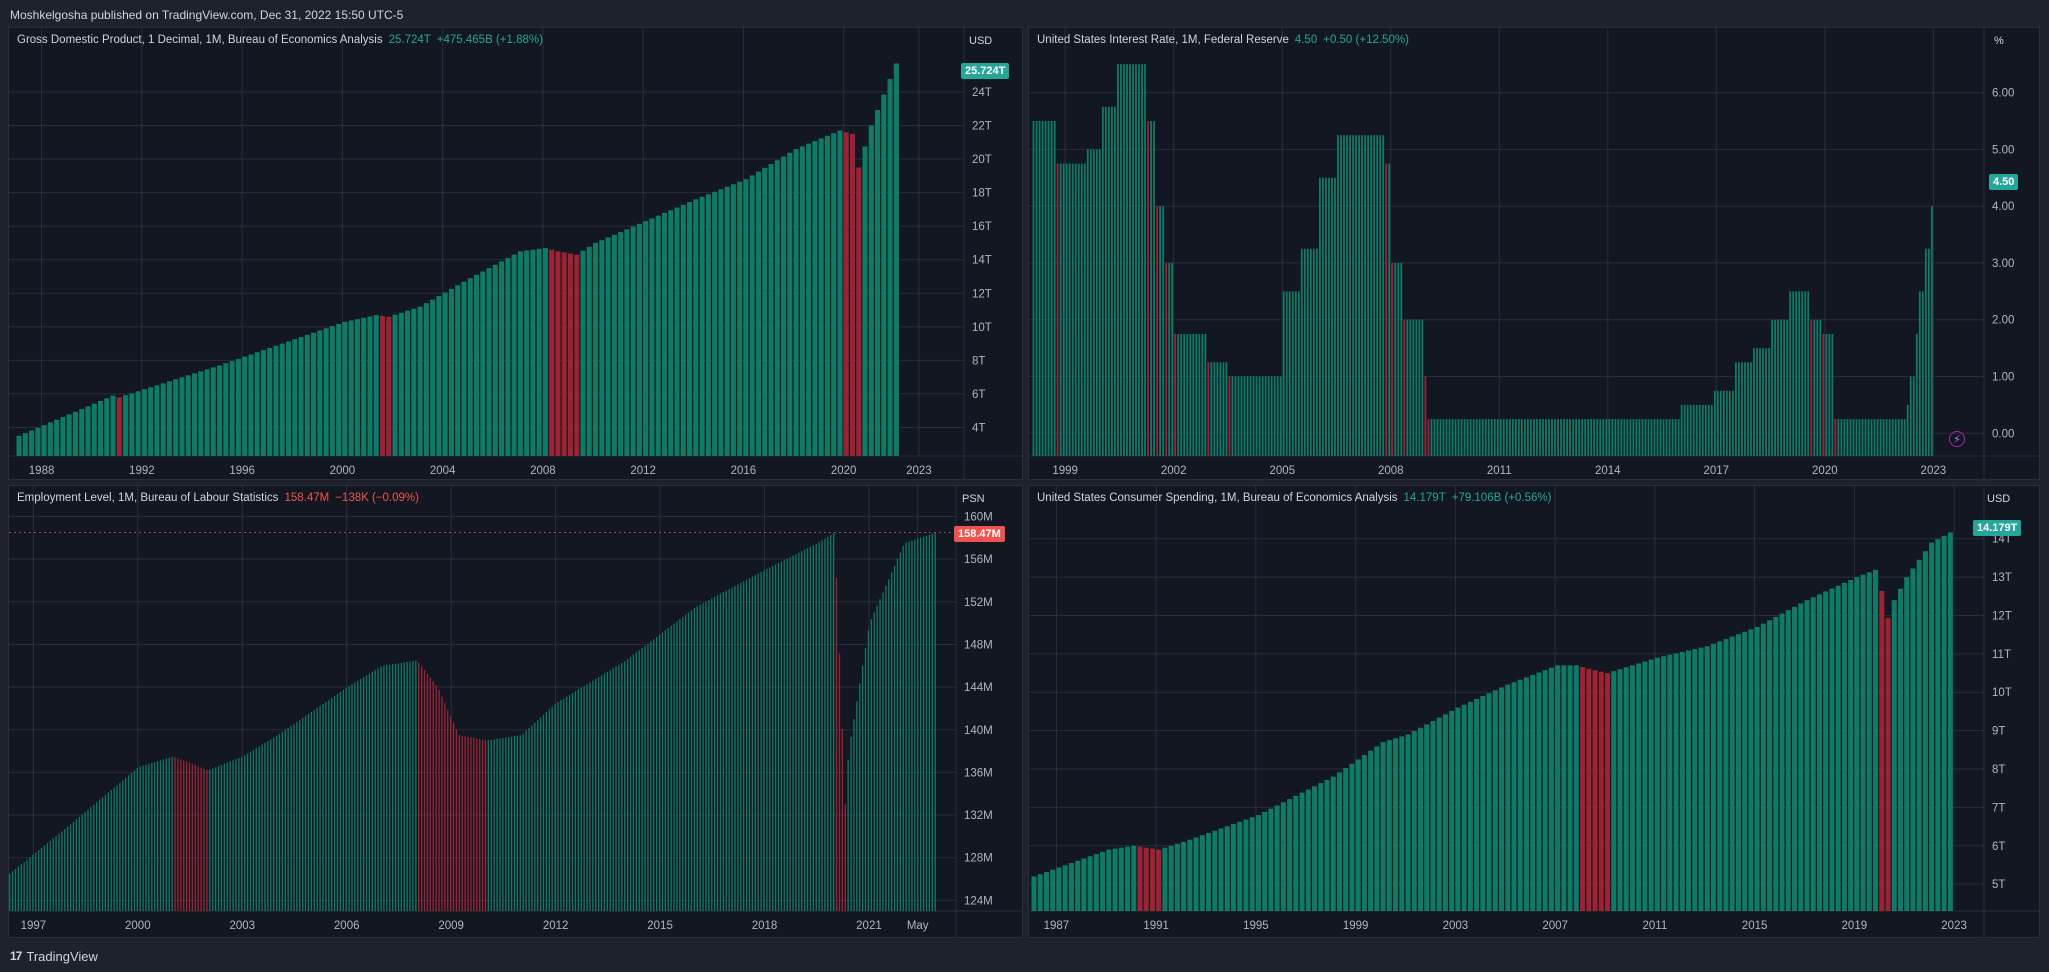 The width and height of the screenshot is (2049, 972). I want to click on lightning-icon: ⚡, so click(1957, 439).